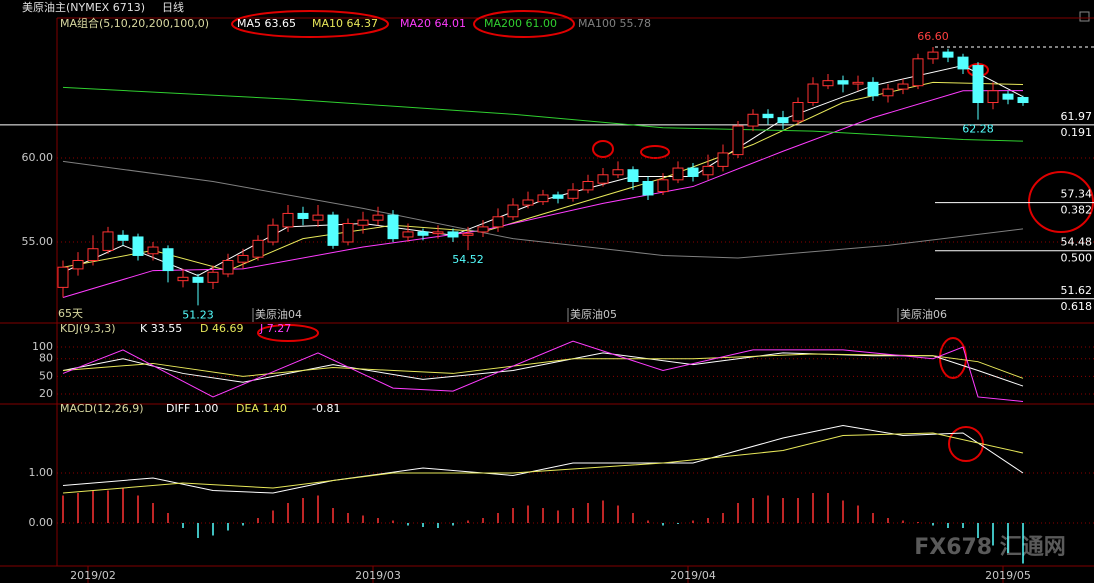  What do you see at coordinates (46, 393) in the screenshot?
I see `y-tick-label: 20` at bounding box center [46, 393].